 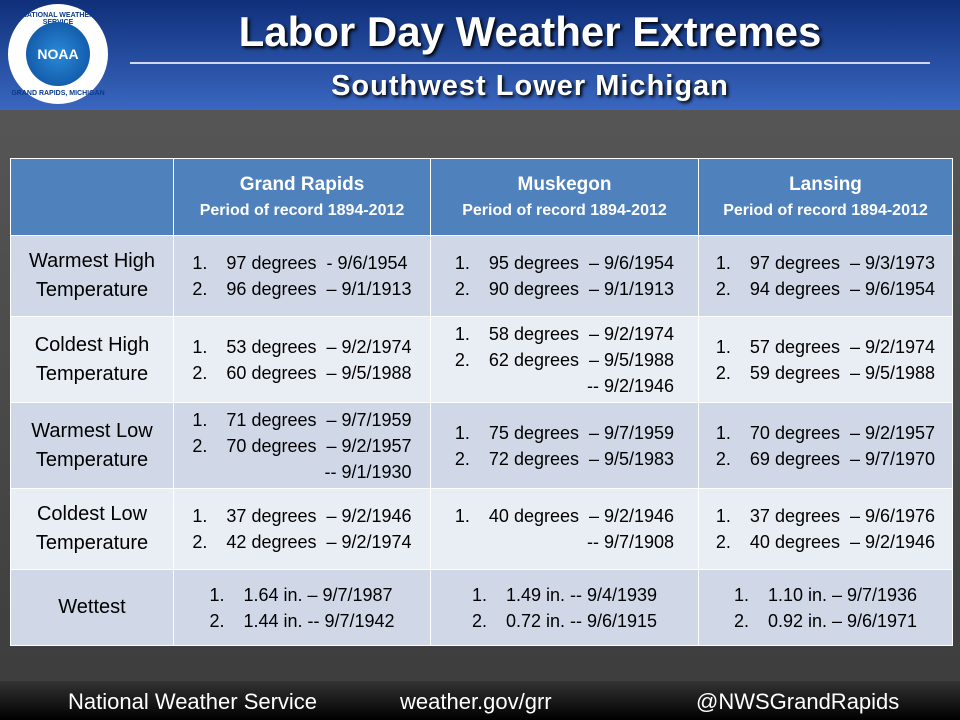 I want to click on item-text: 0.92 in. – 9/6/1971, so click(x=842, y=620).